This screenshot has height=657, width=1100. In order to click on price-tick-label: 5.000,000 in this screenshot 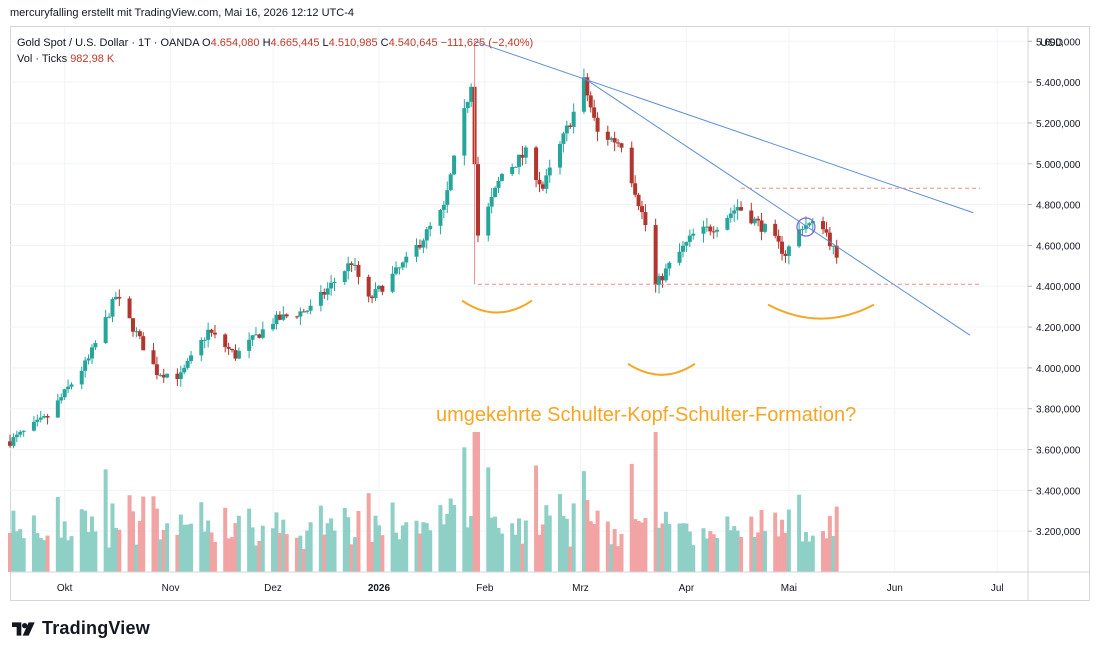, I will do `click(1058, 165)`.